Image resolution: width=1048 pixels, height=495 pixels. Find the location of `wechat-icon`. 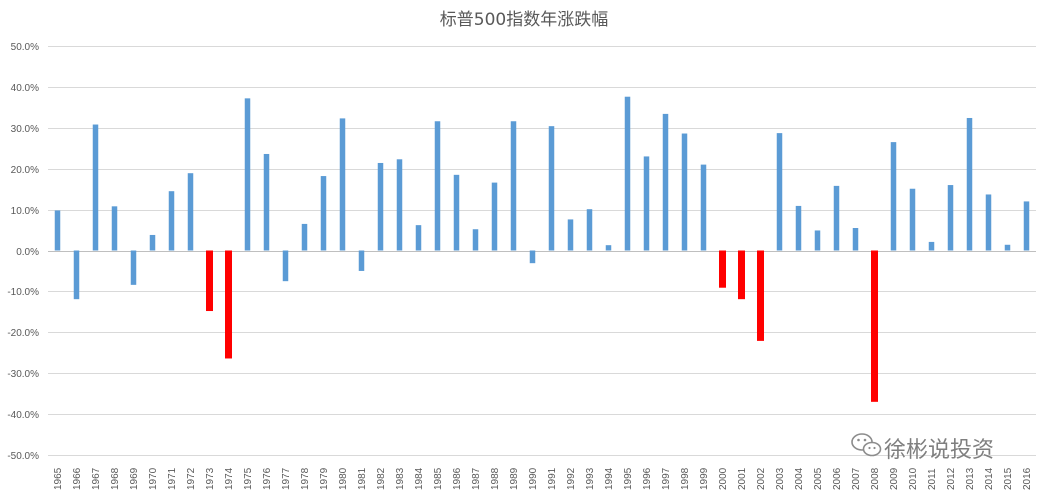

wechat-icon is located at coordinates (866, 445).